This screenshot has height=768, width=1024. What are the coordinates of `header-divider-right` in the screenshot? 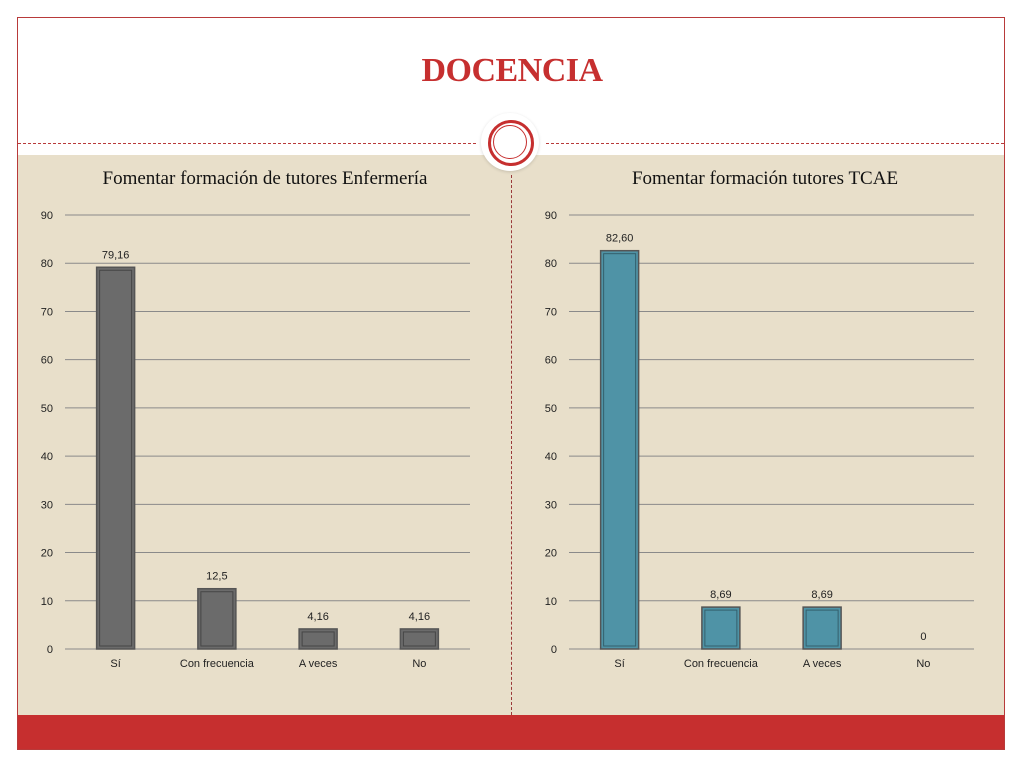 It's located at (775, 143).